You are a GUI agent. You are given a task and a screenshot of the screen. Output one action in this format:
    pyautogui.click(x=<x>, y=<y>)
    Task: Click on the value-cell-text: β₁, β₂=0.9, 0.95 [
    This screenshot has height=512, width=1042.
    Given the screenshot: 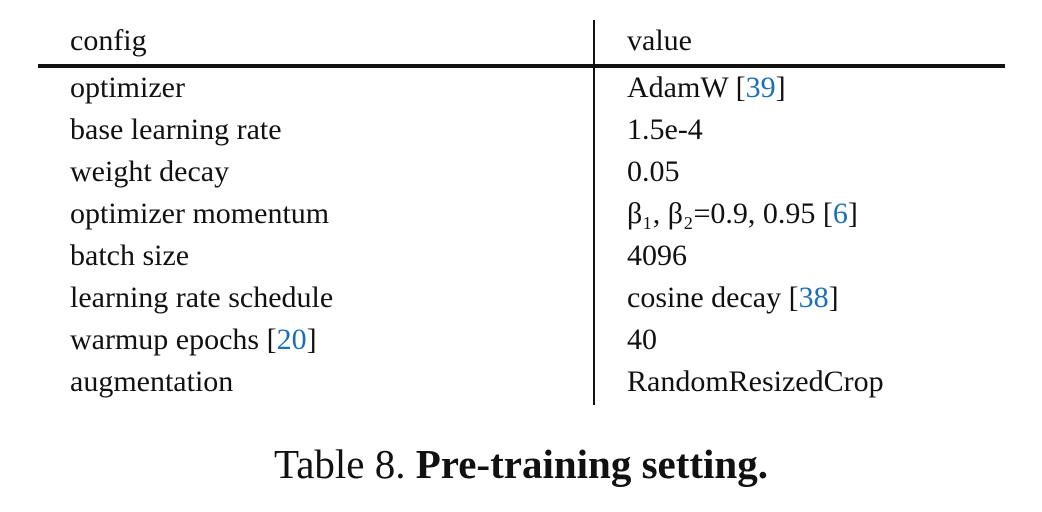 What is the action you would take?
    pyautogui.click(x=730, y=213)
    